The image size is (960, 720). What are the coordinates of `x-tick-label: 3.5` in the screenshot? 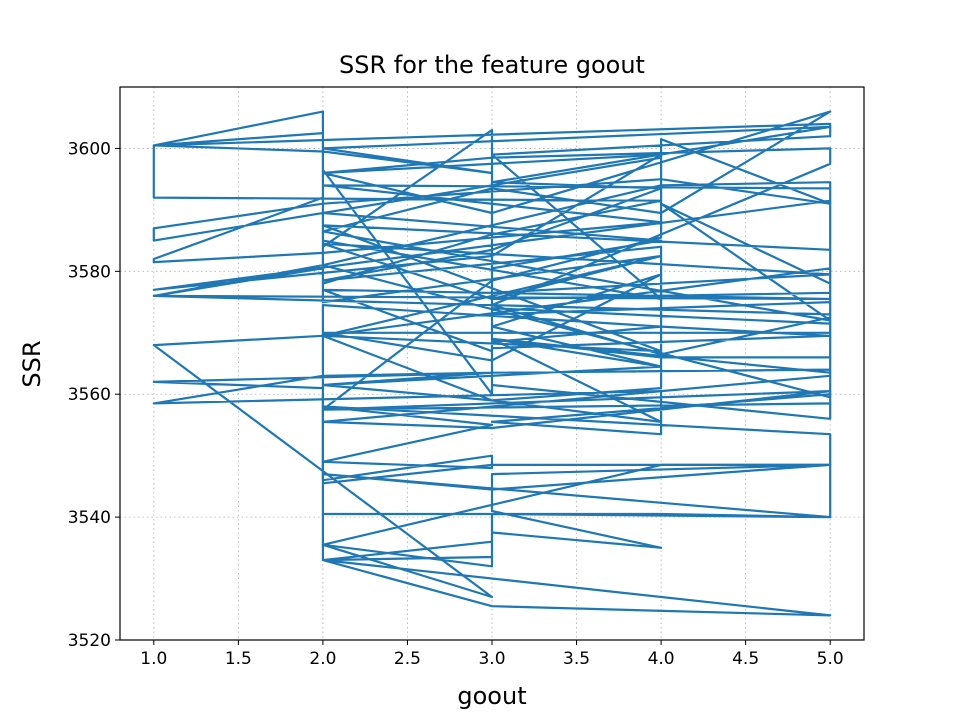 It's located at (576, 659).